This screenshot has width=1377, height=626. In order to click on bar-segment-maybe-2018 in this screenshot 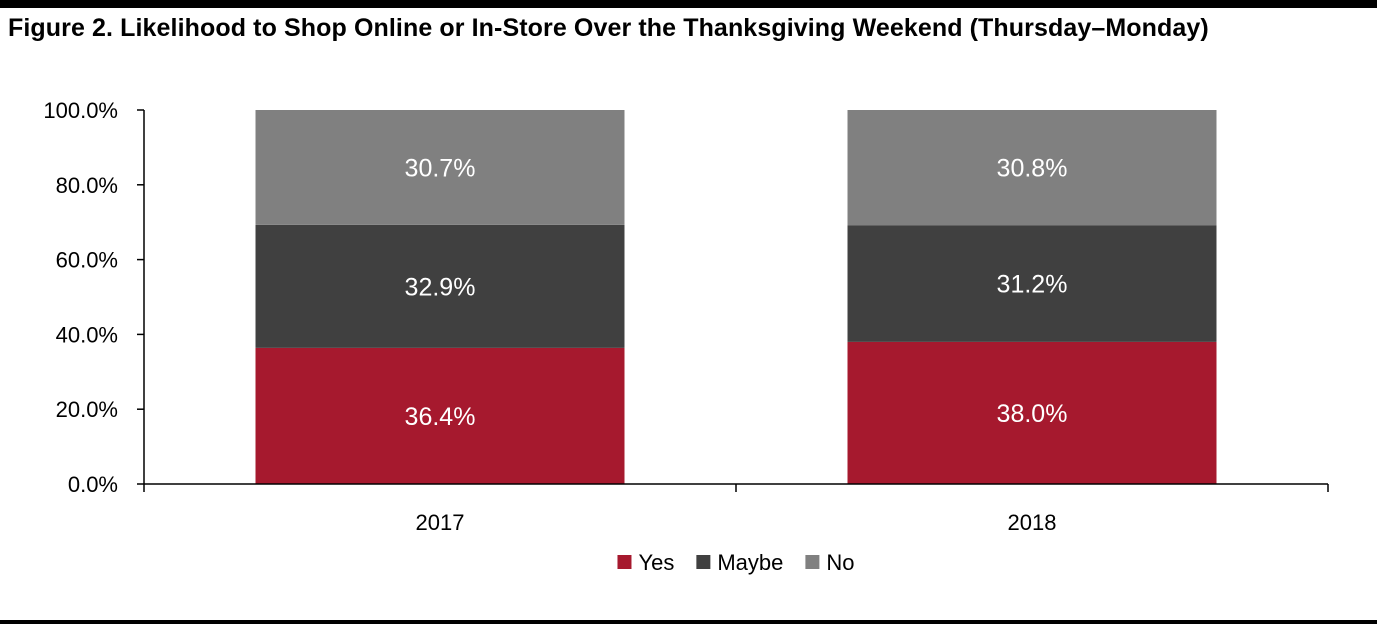, I will do `click(1032, 283)`.